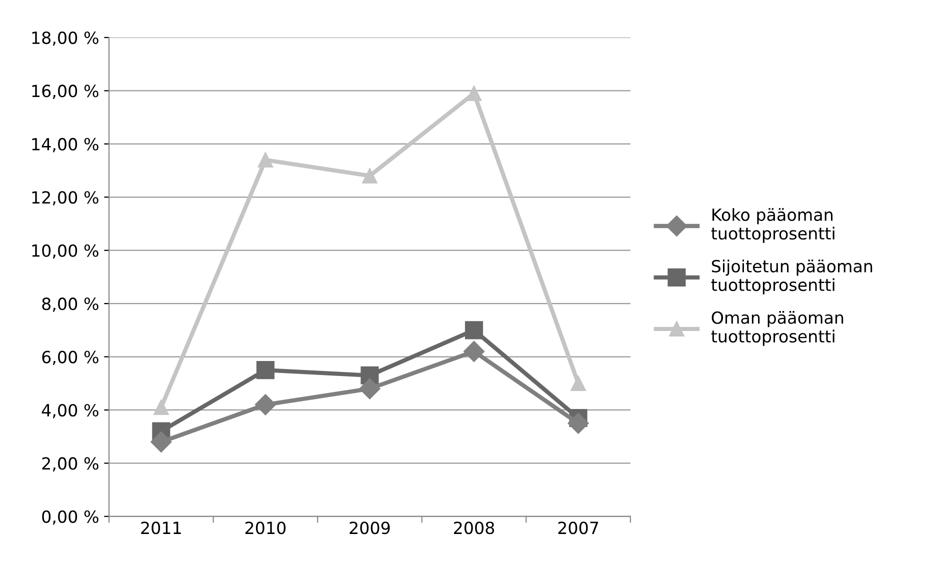 Image resolution: width=948 pixels, height=577 pixels. Describe the element at coordinates (65, 251) in the screenshot. I see `y-tick-label: 10,00 %` at that location.